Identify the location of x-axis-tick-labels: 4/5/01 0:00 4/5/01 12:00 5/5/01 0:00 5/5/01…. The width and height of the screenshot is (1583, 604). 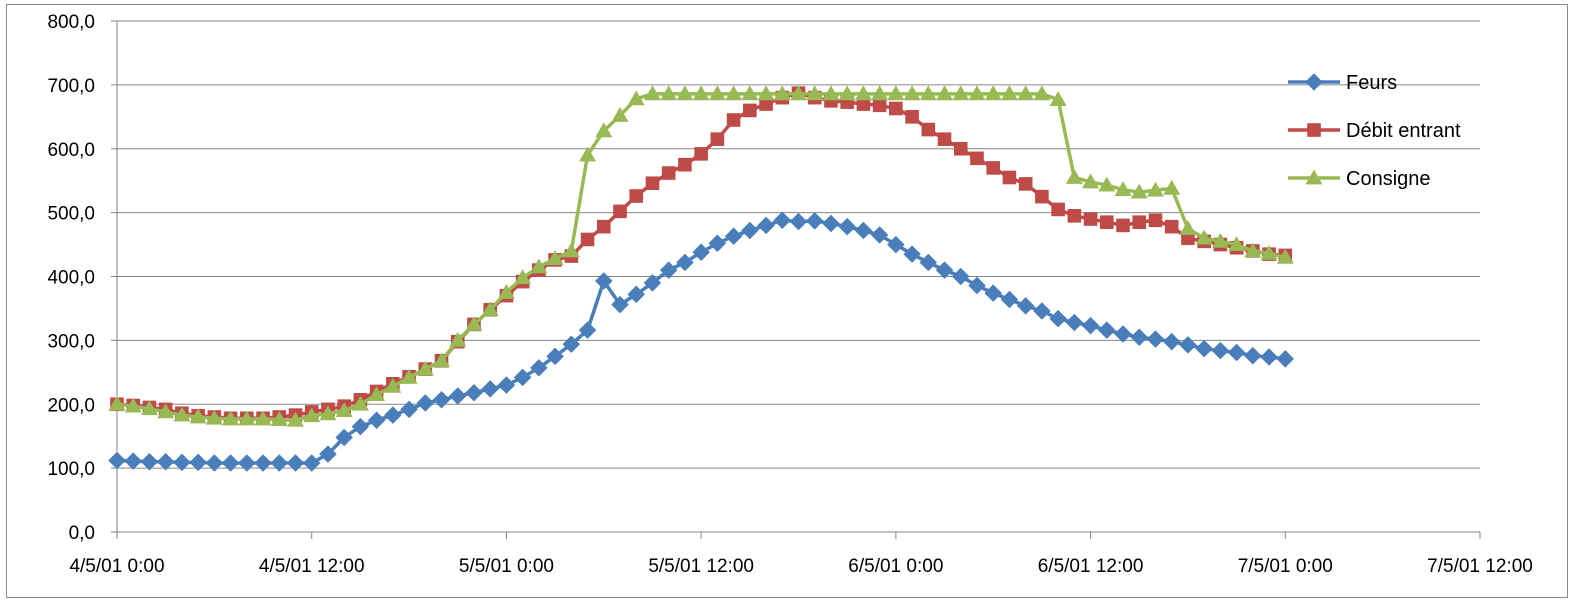
(800, 566).